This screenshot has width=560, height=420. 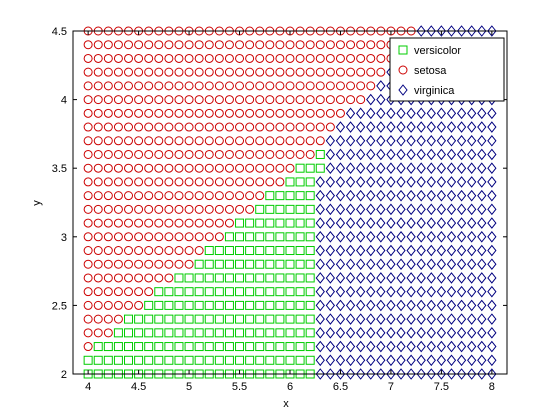 What do you see at coordinates (59, 32) in the screenshot?
I see `y-tick-label: 4.5` at bounding box center [59, 32].